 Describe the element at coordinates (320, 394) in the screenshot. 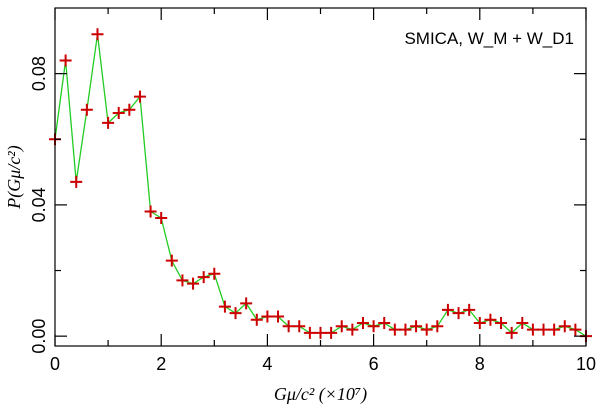

I see `x-axis-label: Gμ/c² (×10⁷)` at that location.